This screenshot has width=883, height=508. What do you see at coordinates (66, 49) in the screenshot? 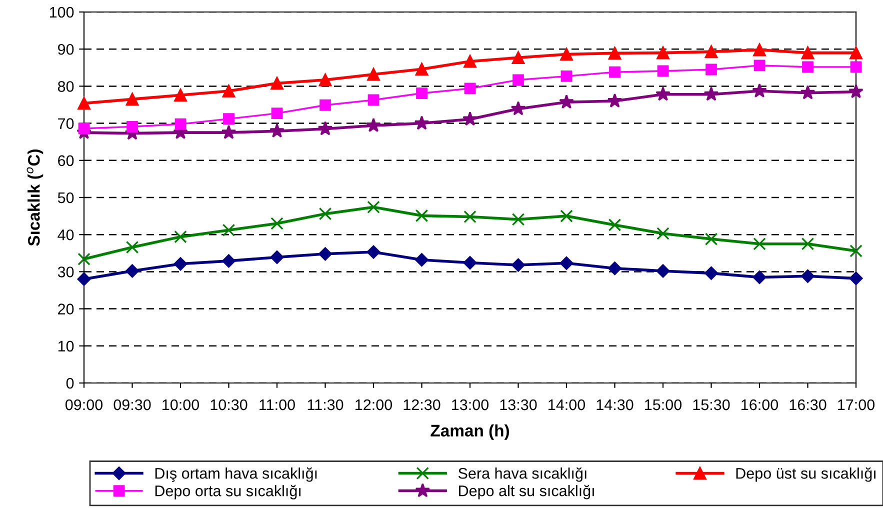
I see `y-tick-label: 90` at bounding box center [66, 49].